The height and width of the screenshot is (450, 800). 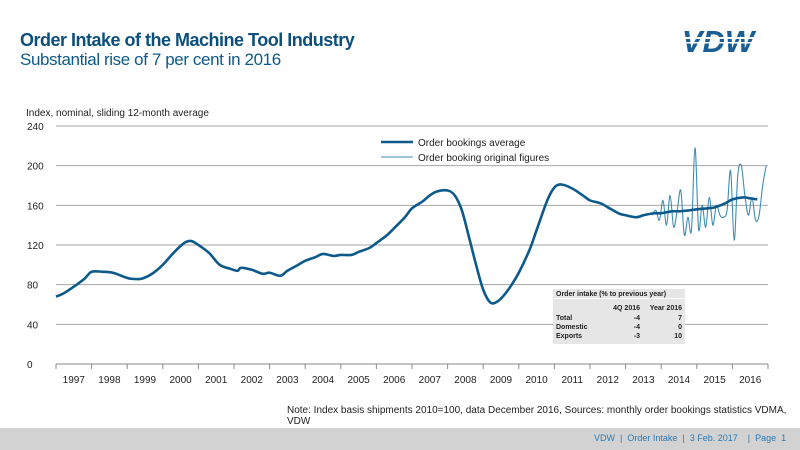 What do you see at coordinates (611, 294) in the screenshot?
I see `summary-table-title: Order intake (% to previous year)` at bounding box center [611, 294].